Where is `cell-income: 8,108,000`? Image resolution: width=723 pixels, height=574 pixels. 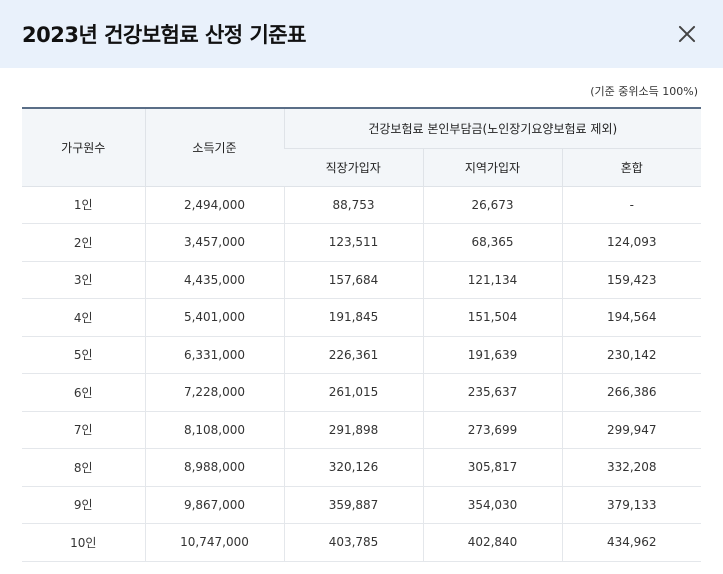
cell-income: 8,108,000 is located at coordinates (214, 430).